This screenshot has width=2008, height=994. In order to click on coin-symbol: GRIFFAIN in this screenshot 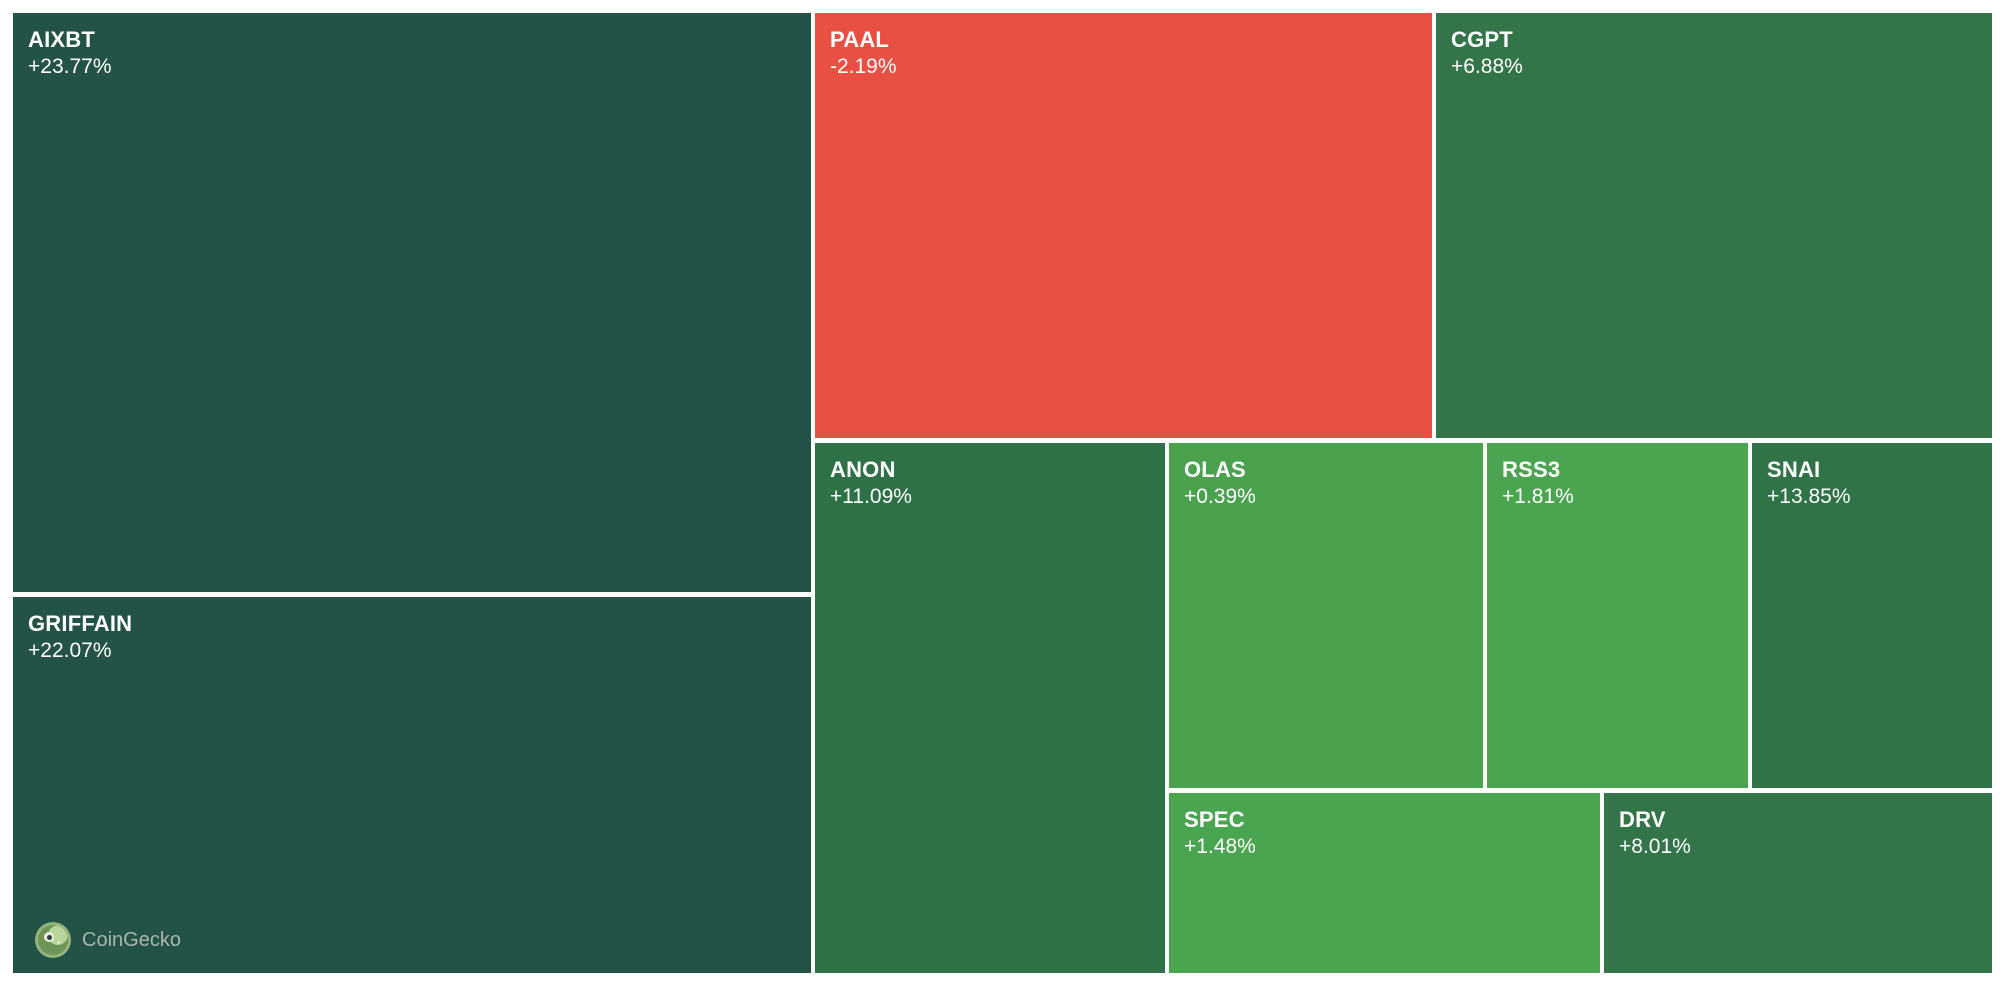, I will do `click(80, 623)`.